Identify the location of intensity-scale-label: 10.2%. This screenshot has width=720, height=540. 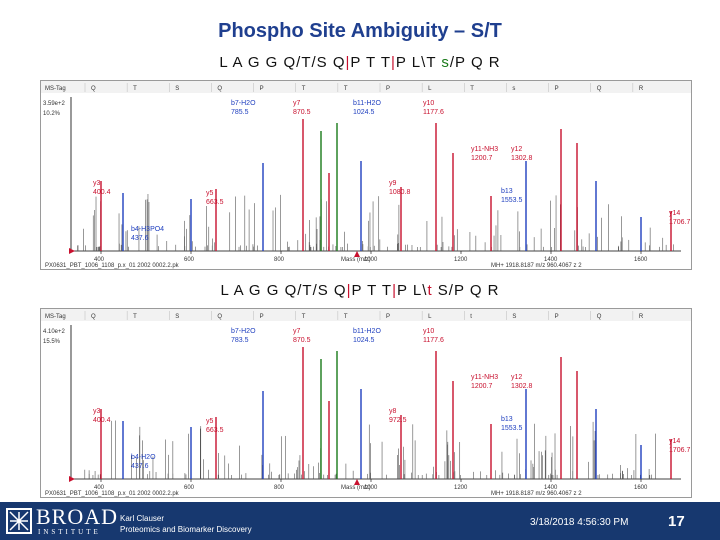
(52, 114).